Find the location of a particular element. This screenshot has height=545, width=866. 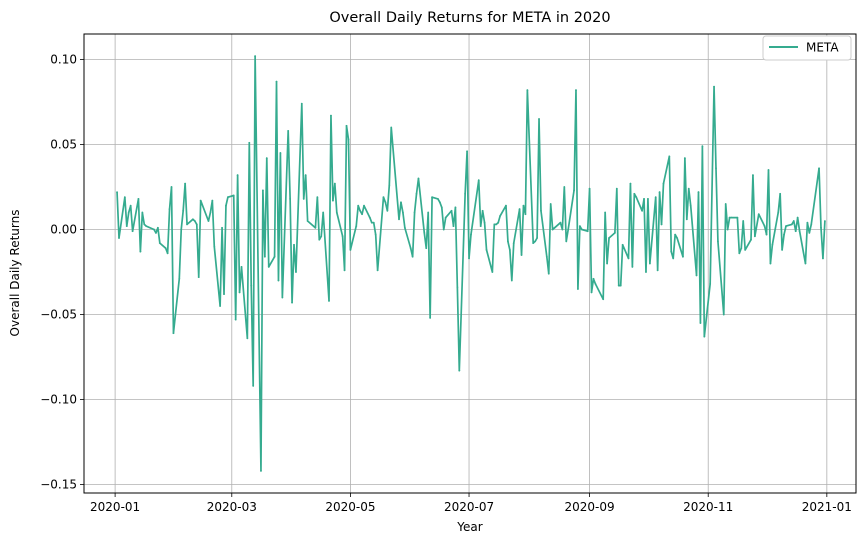

y-axis: −0.15 −0.10 −0.05 0.00 0.05 0.10 is located at coordinates (62, 272).